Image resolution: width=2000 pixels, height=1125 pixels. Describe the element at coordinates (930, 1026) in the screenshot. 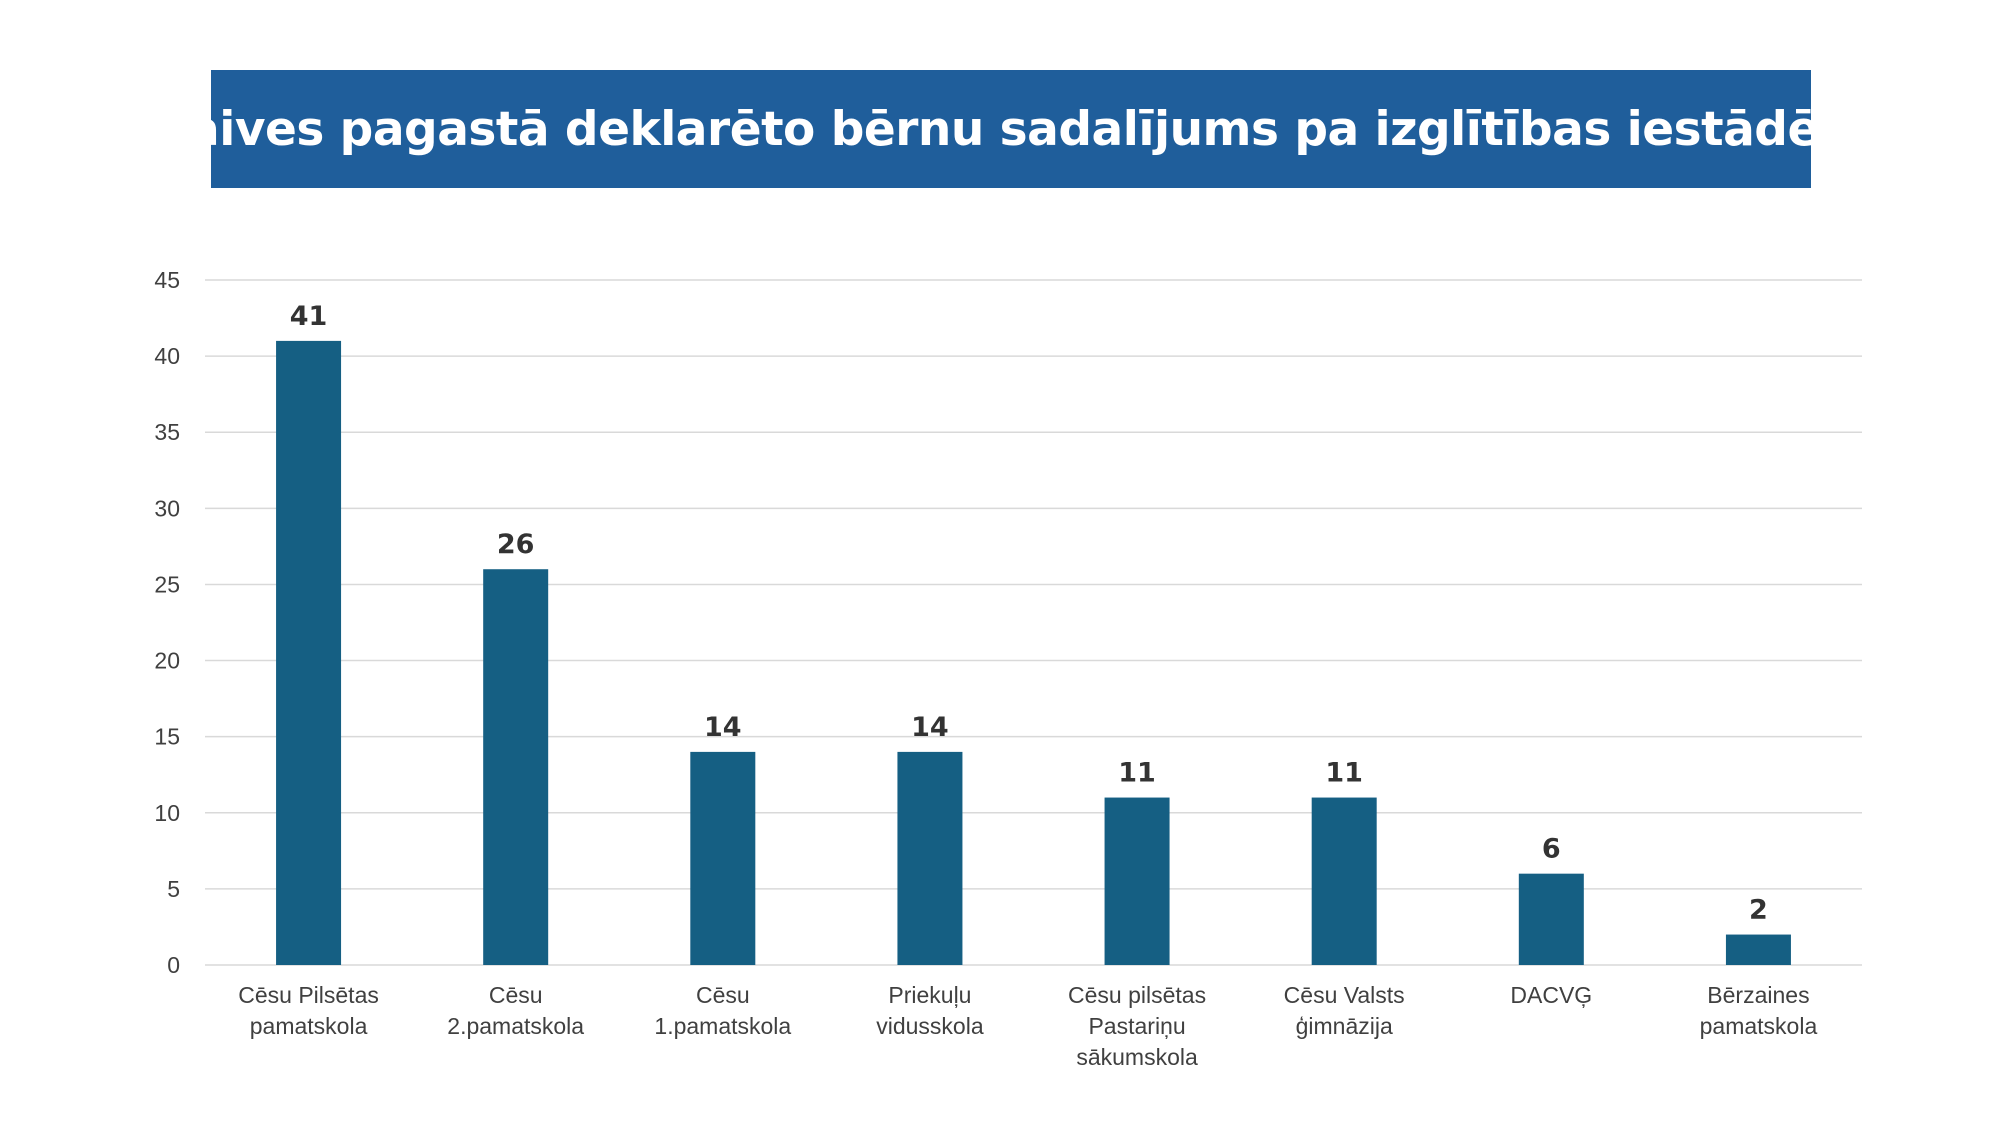

I see `category-label-line: vidusskola` at that location.